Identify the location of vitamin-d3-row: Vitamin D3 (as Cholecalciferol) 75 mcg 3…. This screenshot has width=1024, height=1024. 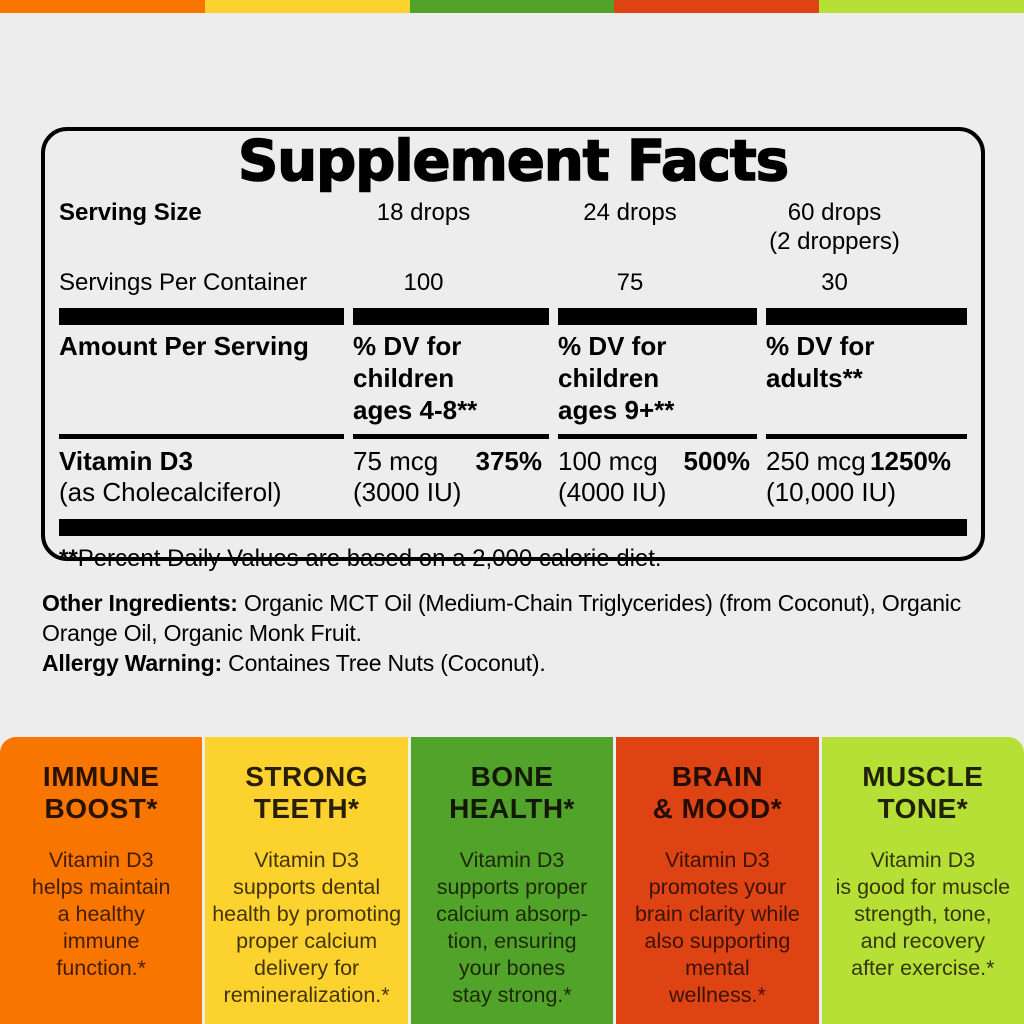
(513, 478).